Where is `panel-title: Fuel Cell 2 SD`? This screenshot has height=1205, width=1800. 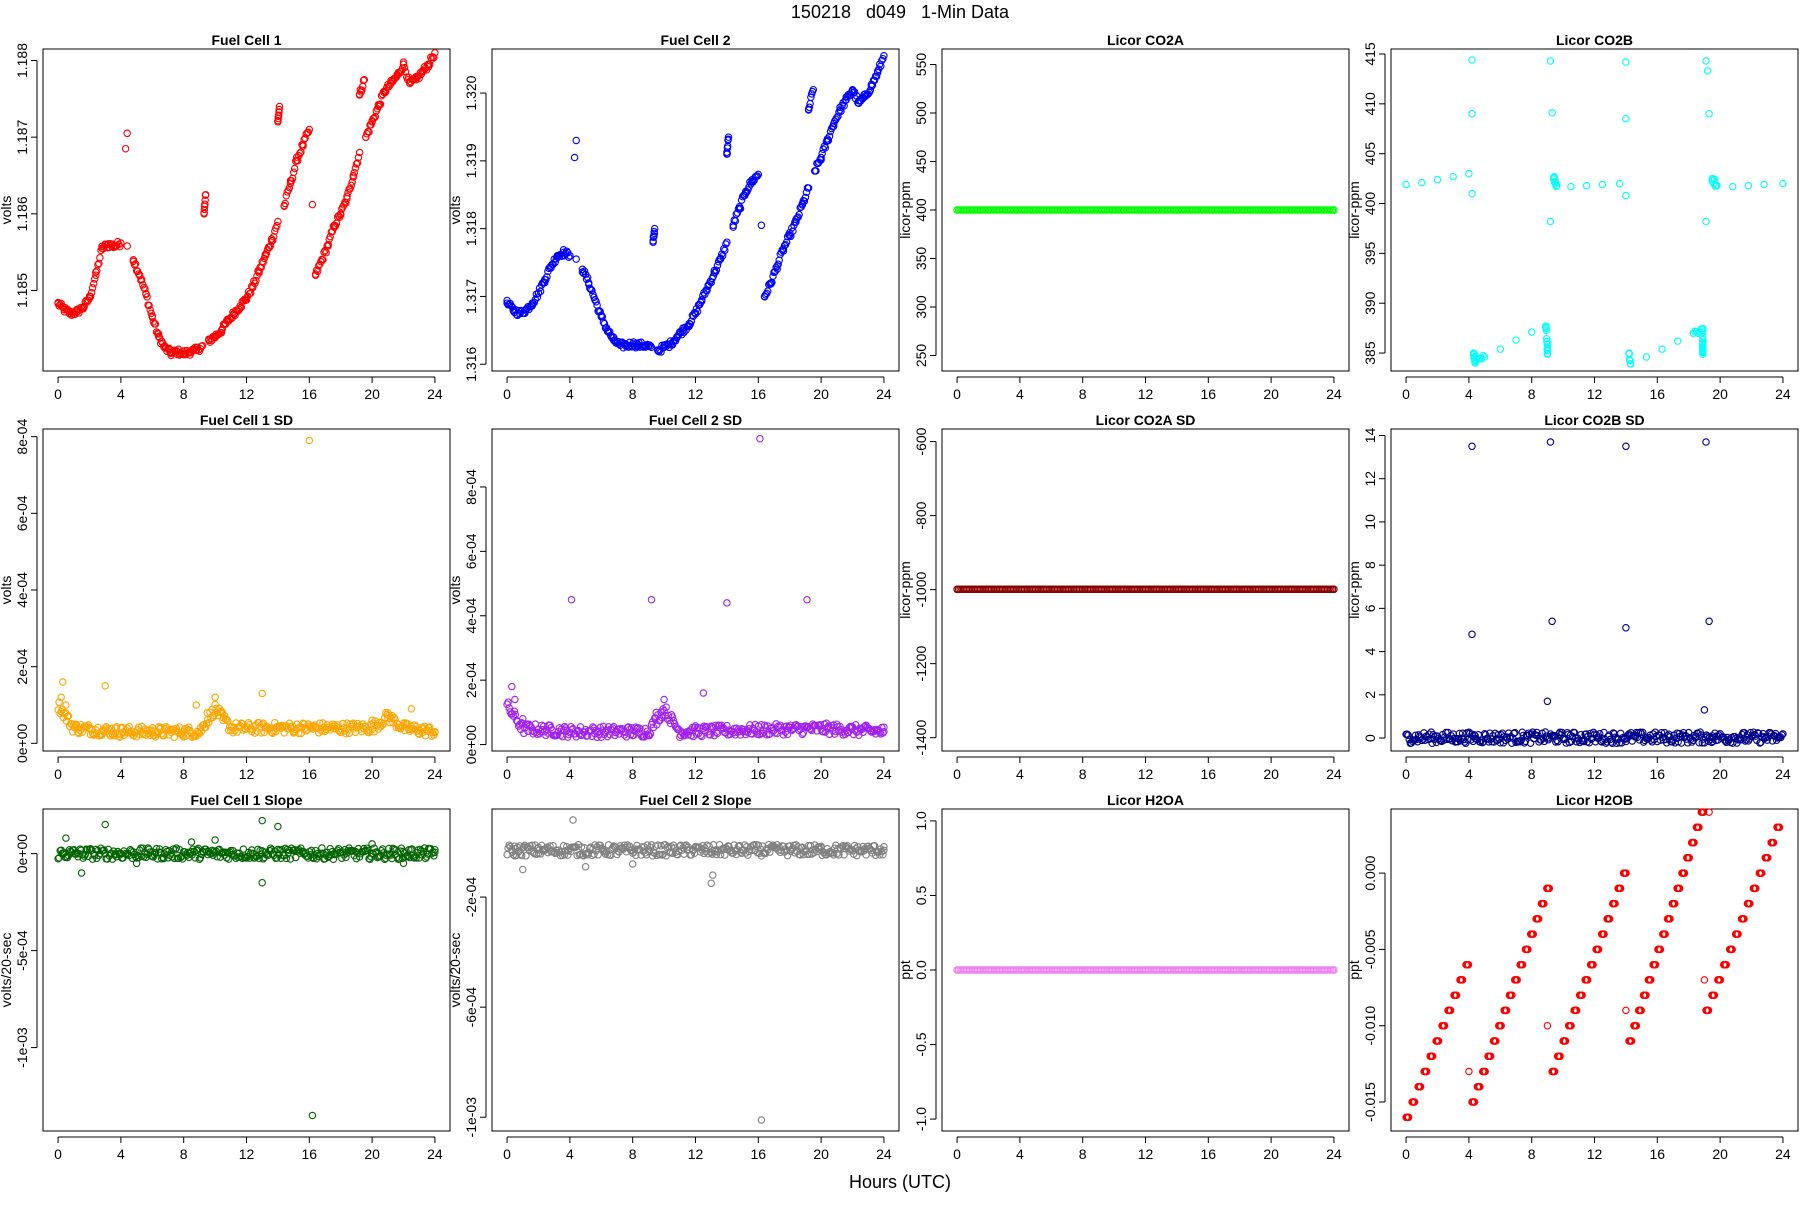
panel-title: Fuel Cell 2 SD is located at coordinates (695, 420).